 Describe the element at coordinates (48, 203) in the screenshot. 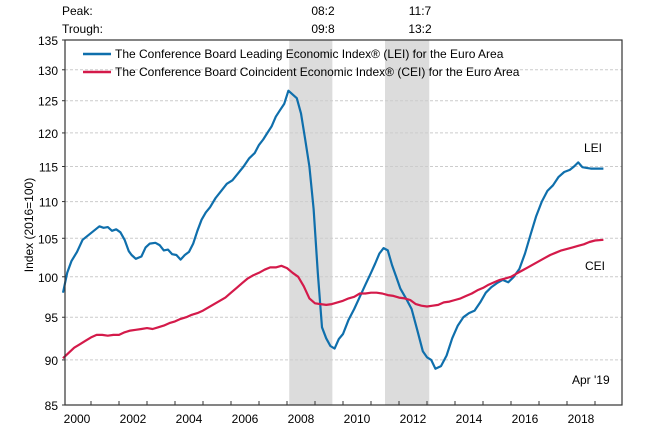

I see `y-tick-label: 110` at that location.